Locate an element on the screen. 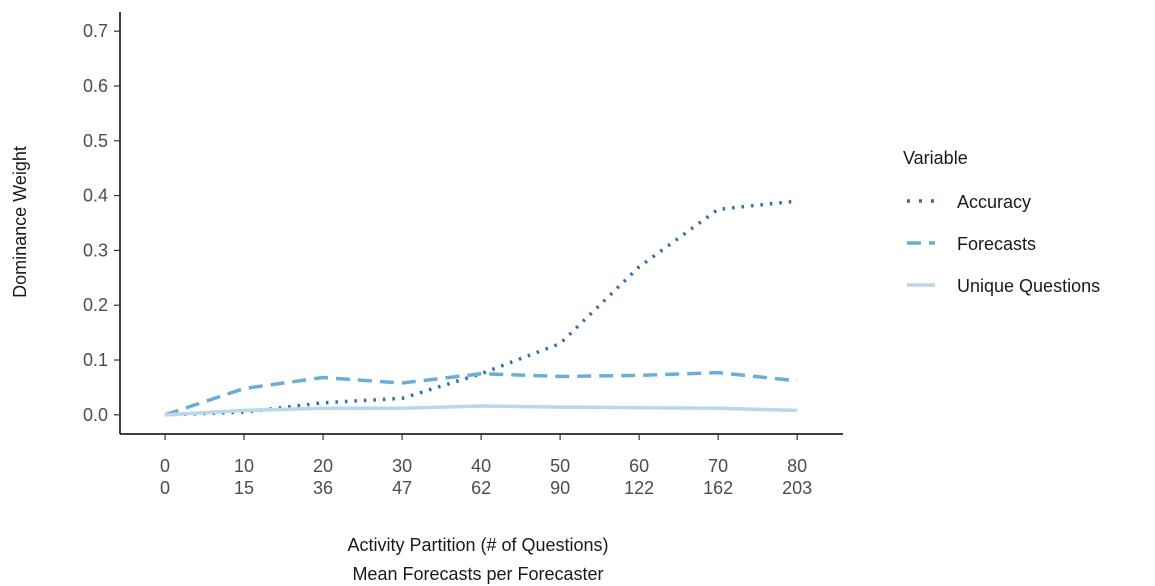 Image resolution: width=1155 pixels, height=586 pixels. y-tick-label: 0.5 is located at coordinates (95, 141).